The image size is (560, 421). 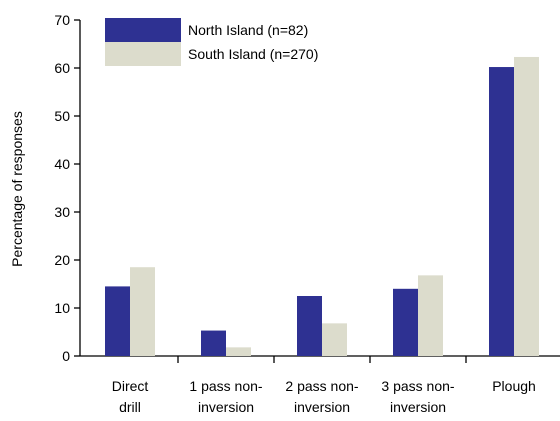 What do you see at coordinates (417, 386) in the screenshot?
I see `x-category-label-line: 3 pass non-` at bounding box center [417, 386].